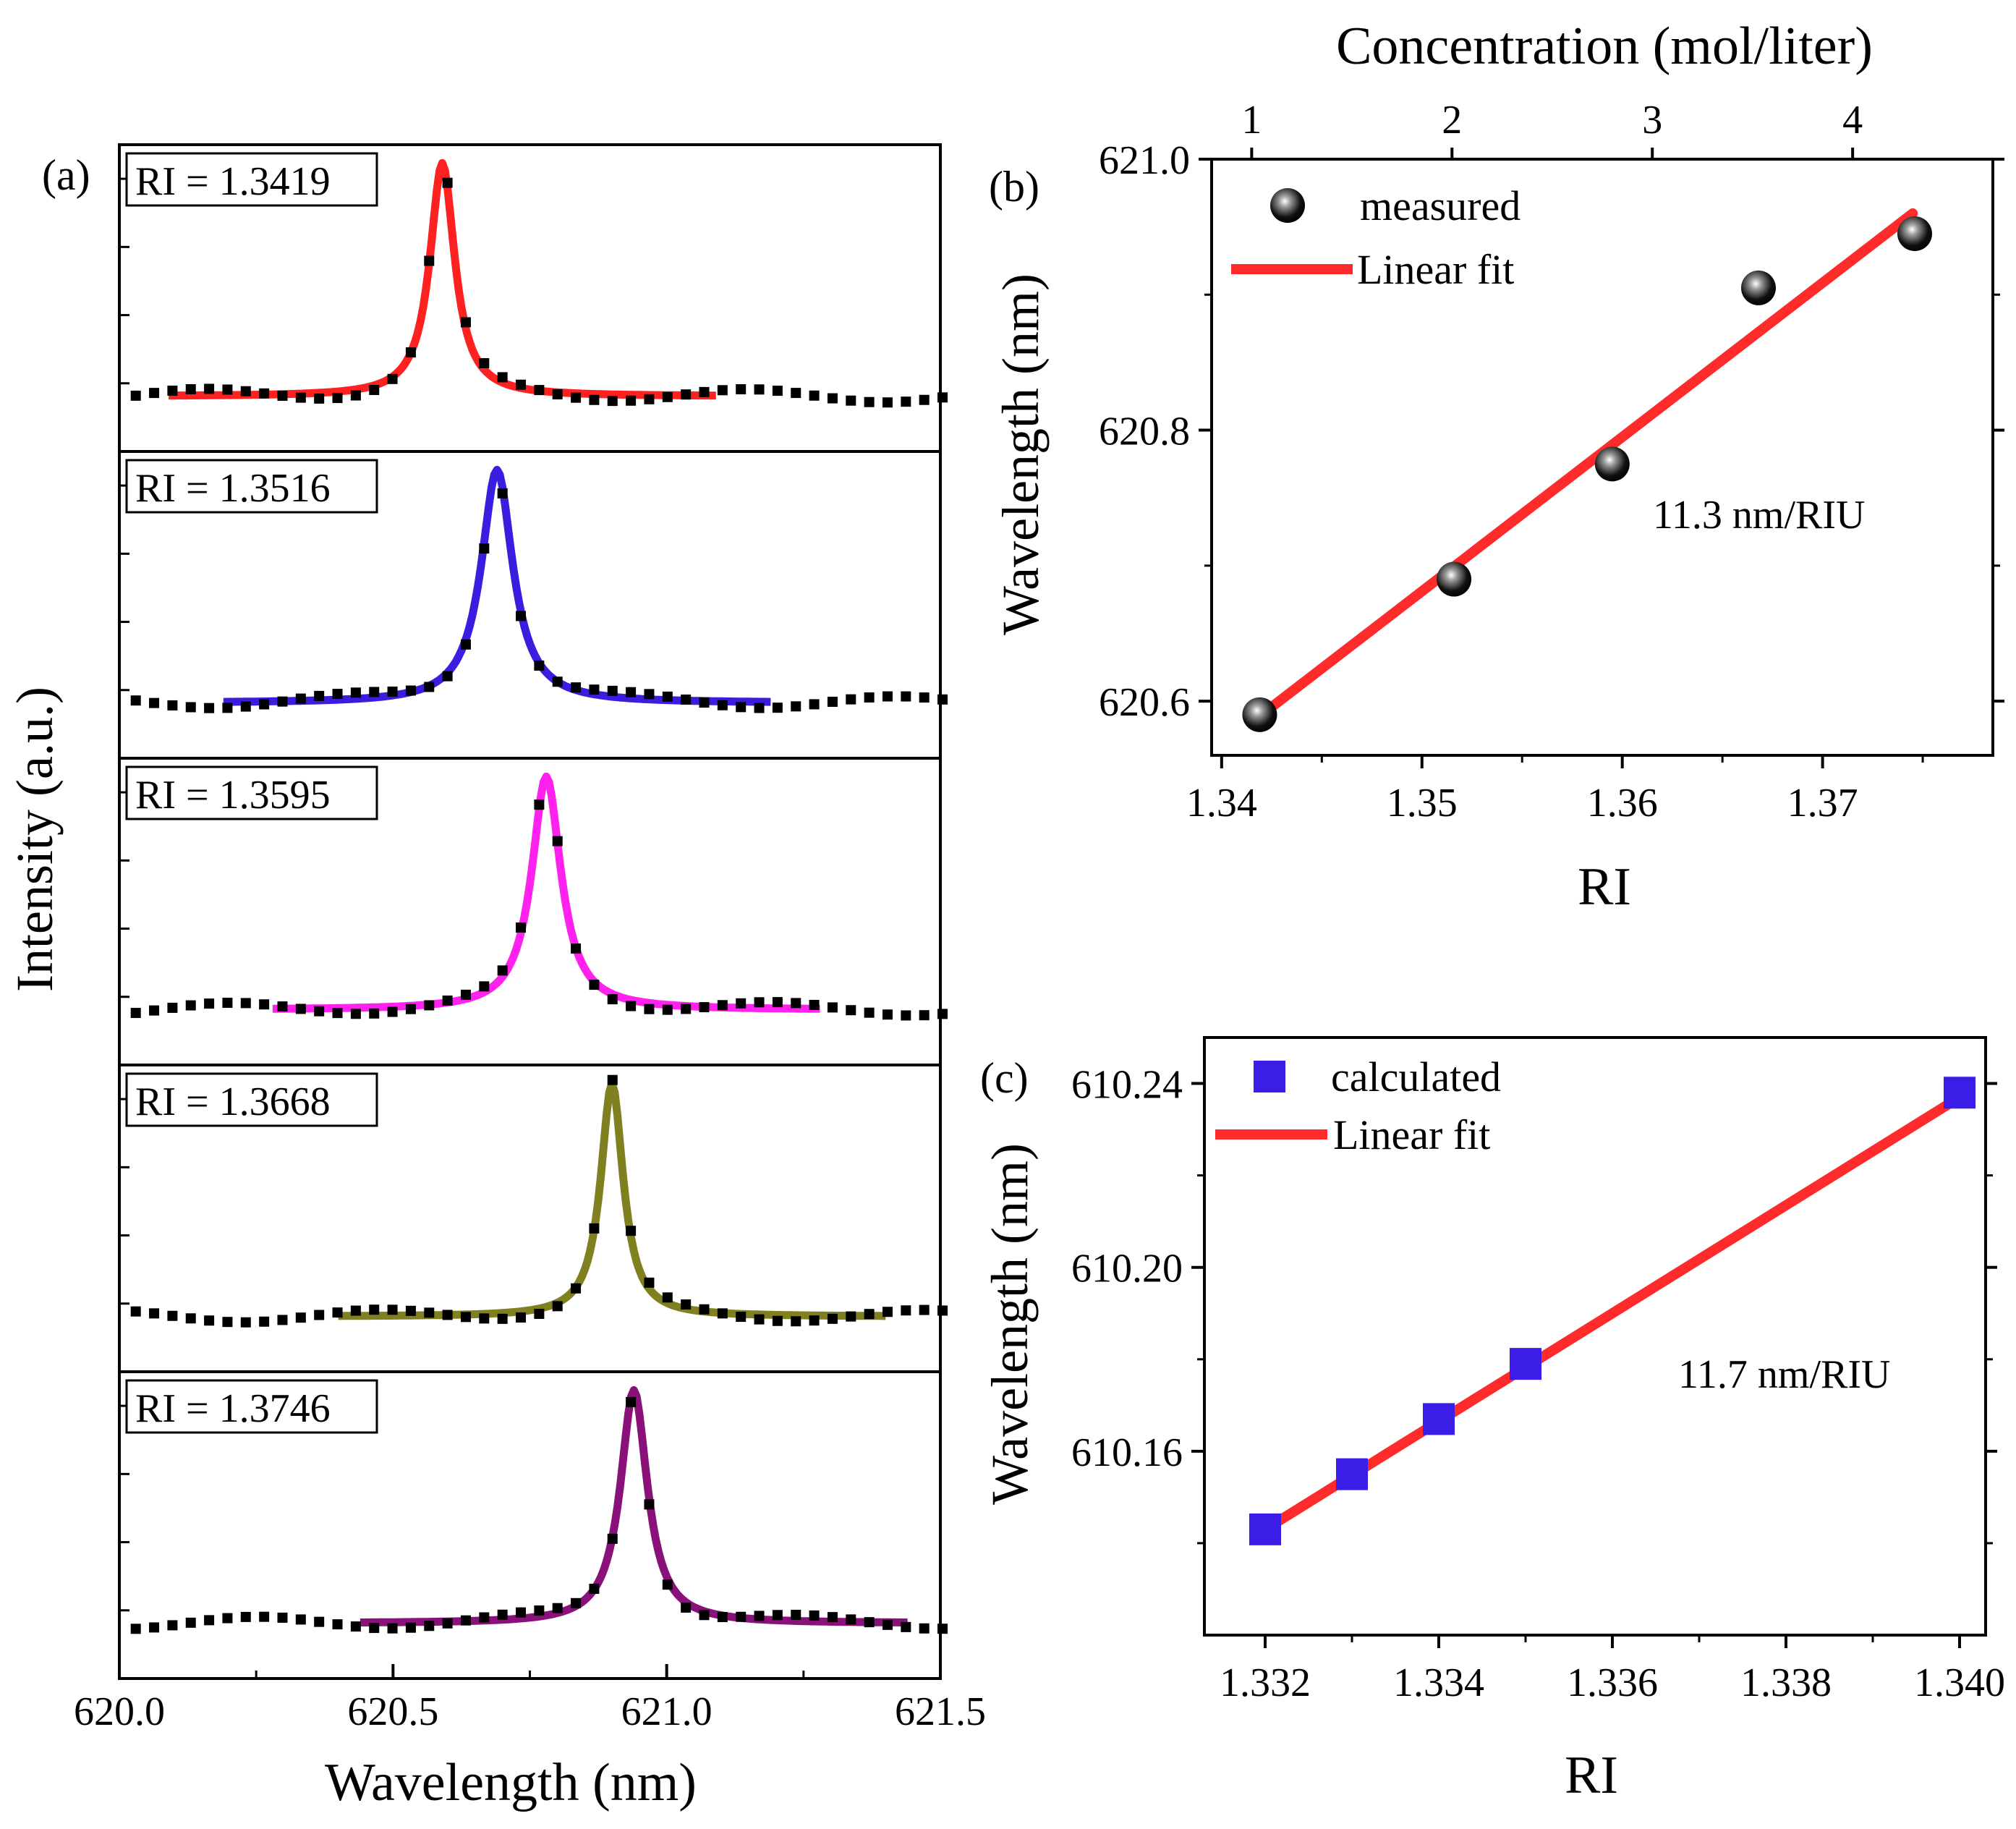 Image resolution: width=2016 pixels, height=1829 pixels. Describe the element at coordinates (1416, 1077) in the screenshot. I see `legend-calculated-text: calculated` at that location.